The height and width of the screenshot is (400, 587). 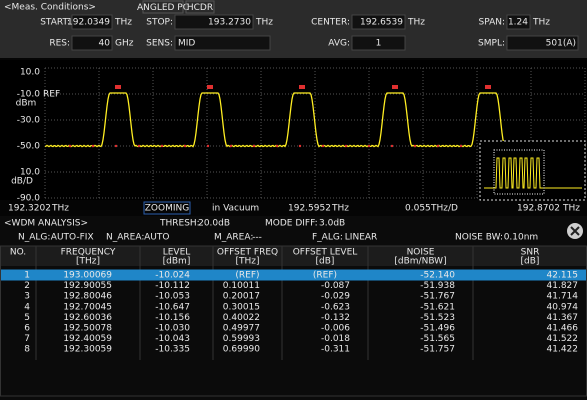 What do you see at coordinates (51, 95) in the screenshot?
I see `ref-label: REF` at bounding box center [51, 95].